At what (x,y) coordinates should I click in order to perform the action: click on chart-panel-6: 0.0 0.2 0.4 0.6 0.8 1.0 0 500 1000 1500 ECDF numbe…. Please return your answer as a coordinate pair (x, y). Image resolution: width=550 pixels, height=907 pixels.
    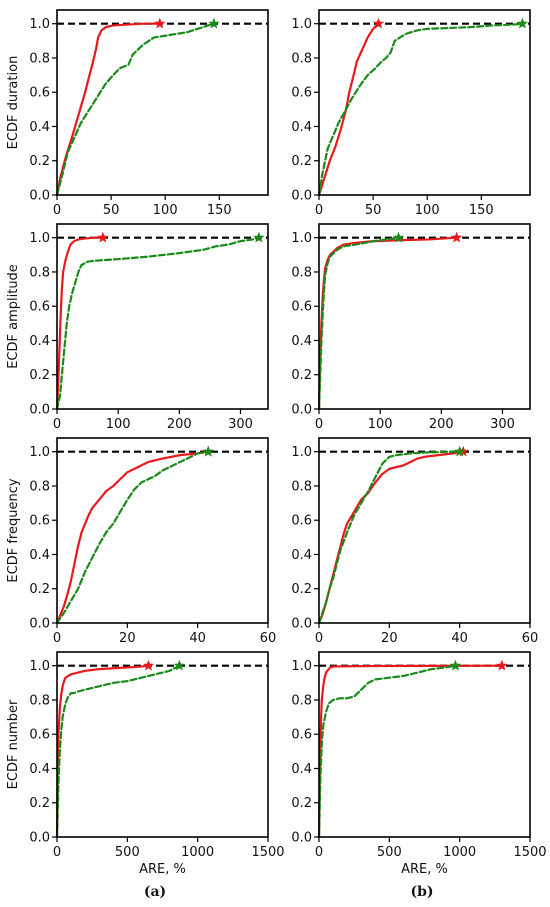
    Looking at the image, I should click on (145, 764).